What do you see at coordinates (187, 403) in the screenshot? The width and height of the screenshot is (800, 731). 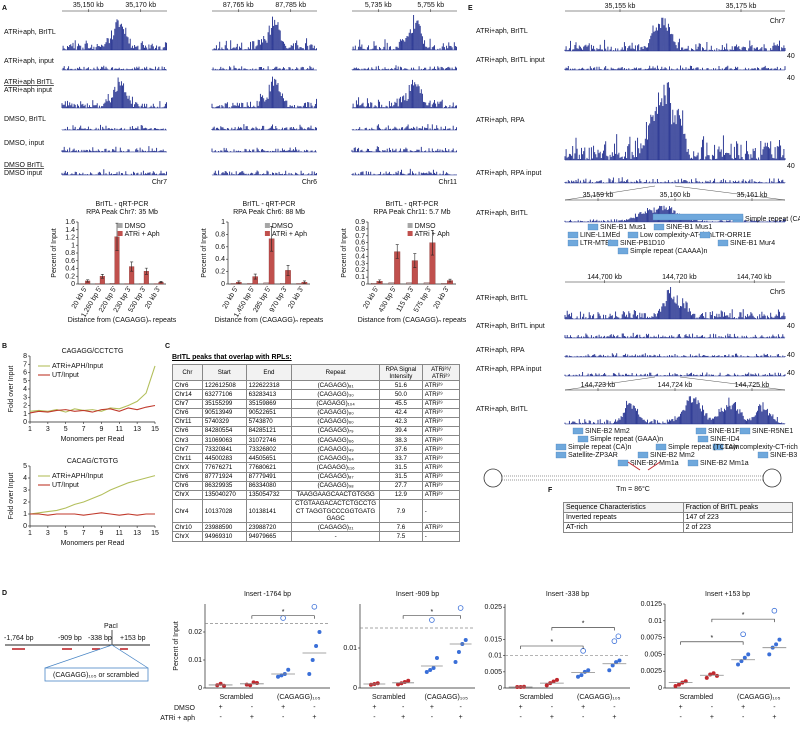 I see `table-cell: Chr7` at bounding box center [187, 403].